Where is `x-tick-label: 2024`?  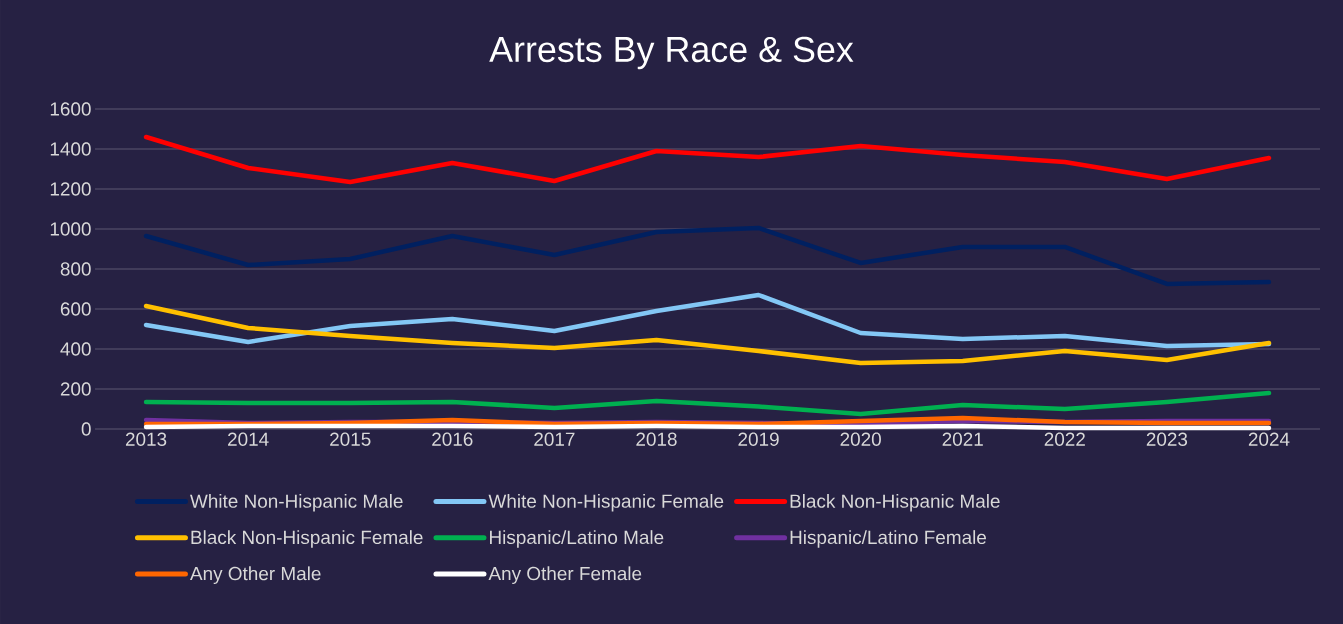
x-tick-label: 2024 is located at coordinates (1269, 439).